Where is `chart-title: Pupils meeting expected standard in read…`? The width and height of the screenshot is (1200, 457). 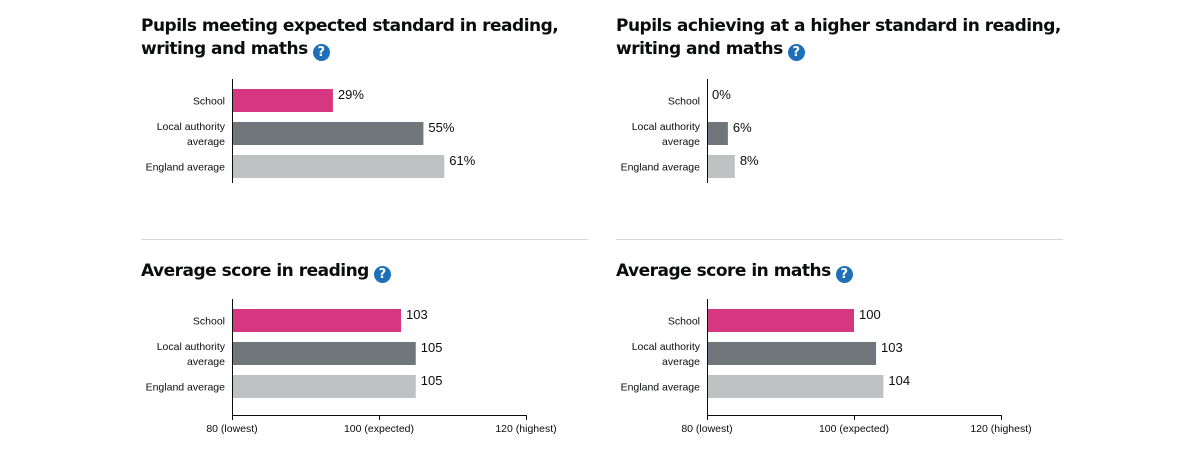
chart-title: Pupils meeting expected standard in read… is located at coordinates (364, 38).